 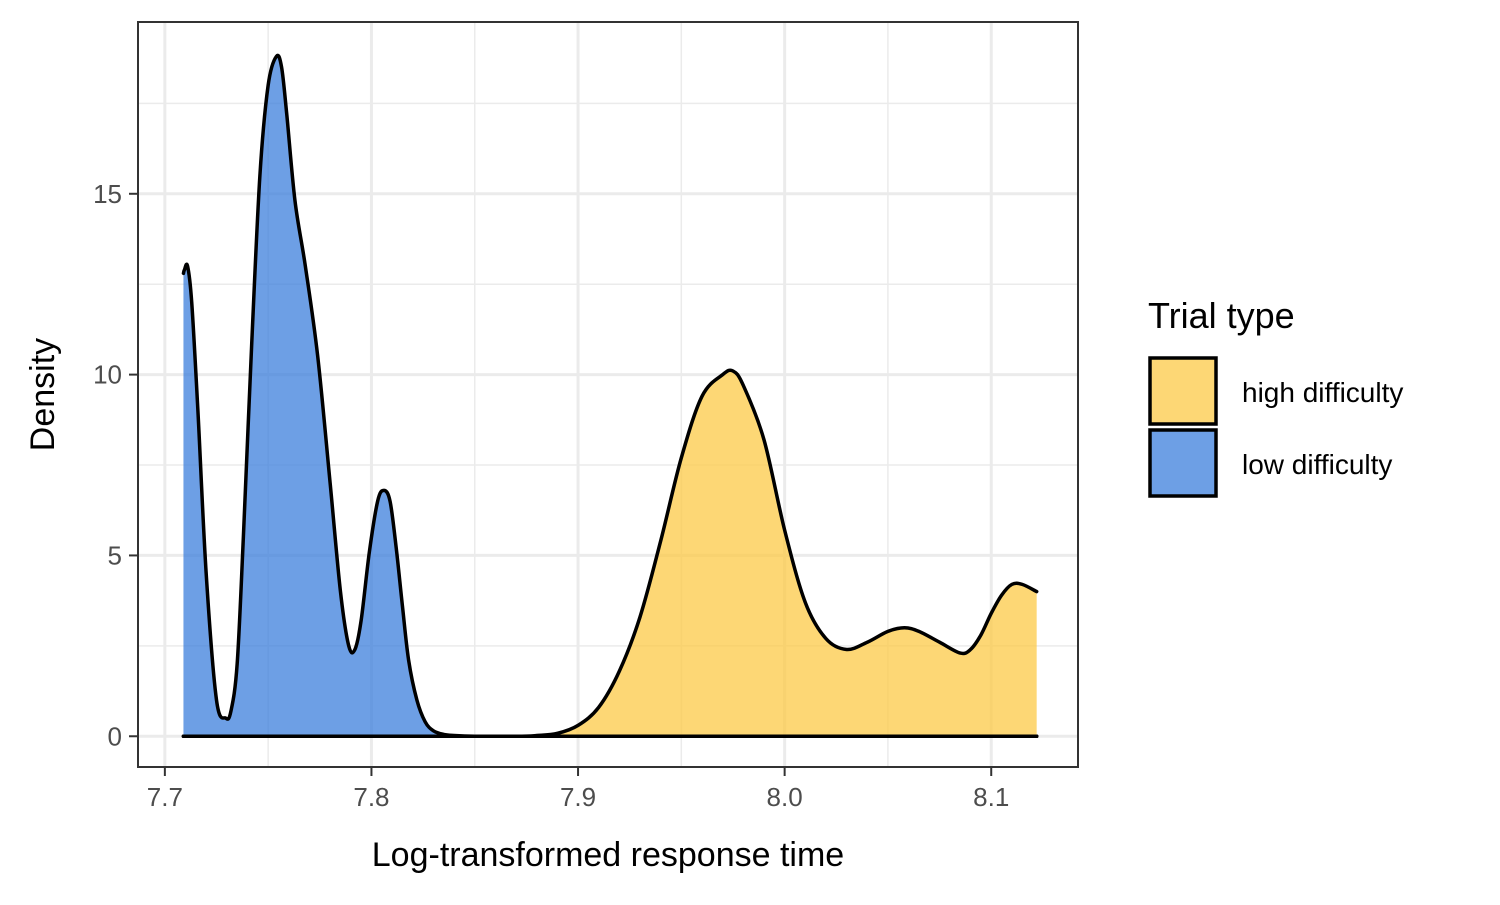 I want to click on legend-label-high-difficulty: high difficulty, so click(x=1322, y=392).